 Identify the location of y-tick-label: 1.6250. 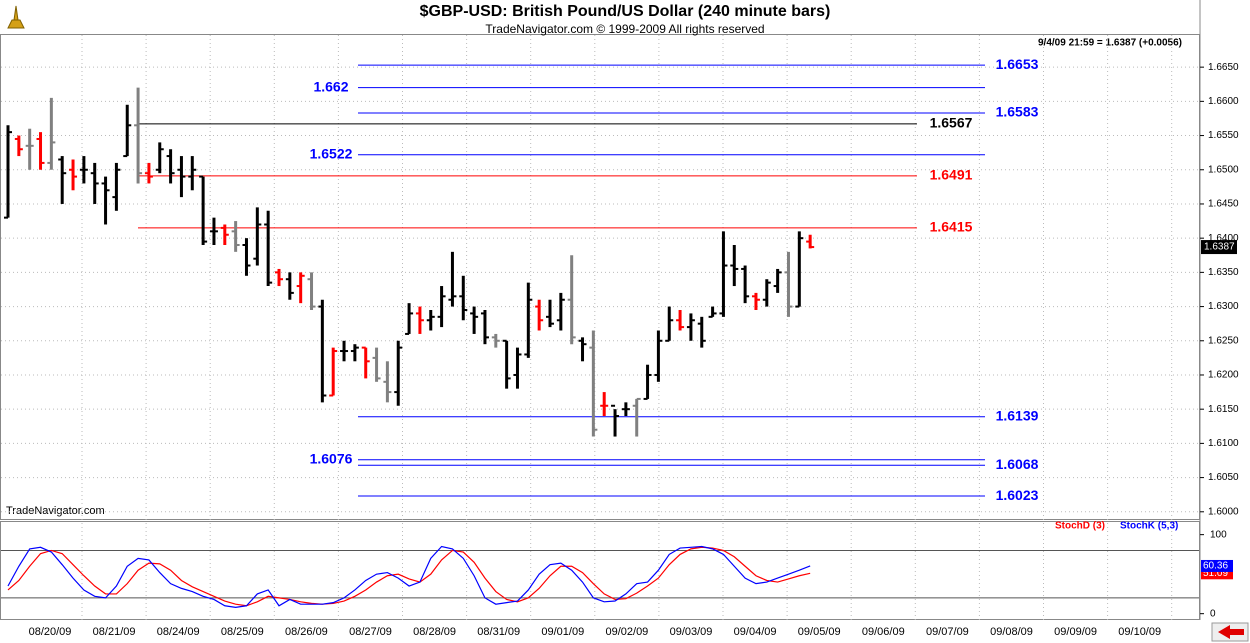
(1223, 340).